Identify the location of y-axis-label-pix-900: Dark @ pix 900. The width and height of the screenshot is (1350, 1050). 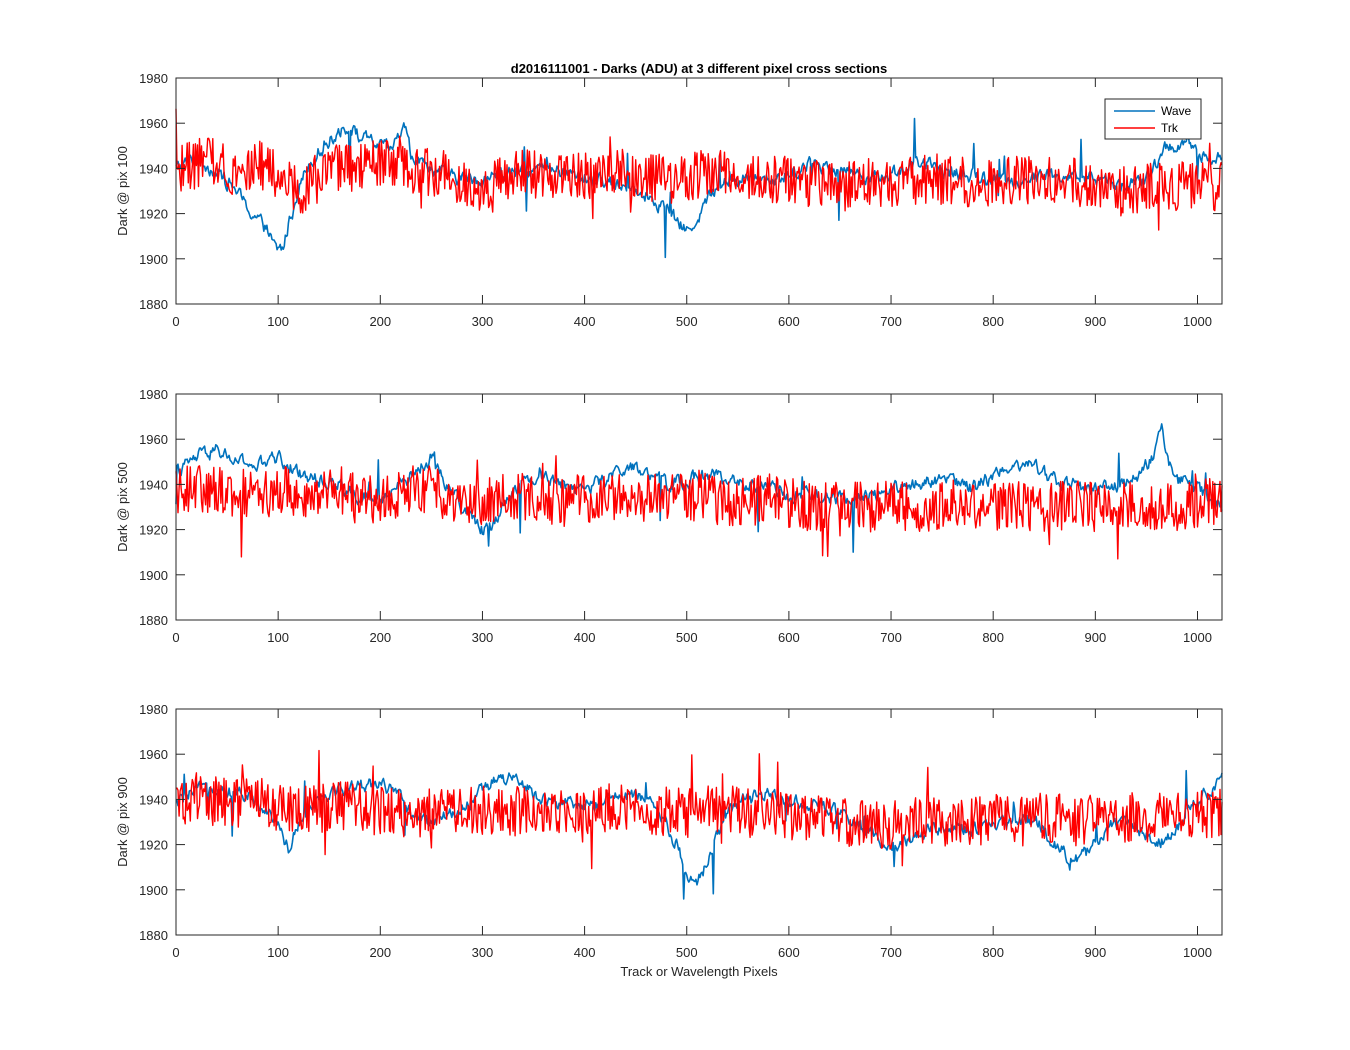
(122, 822).